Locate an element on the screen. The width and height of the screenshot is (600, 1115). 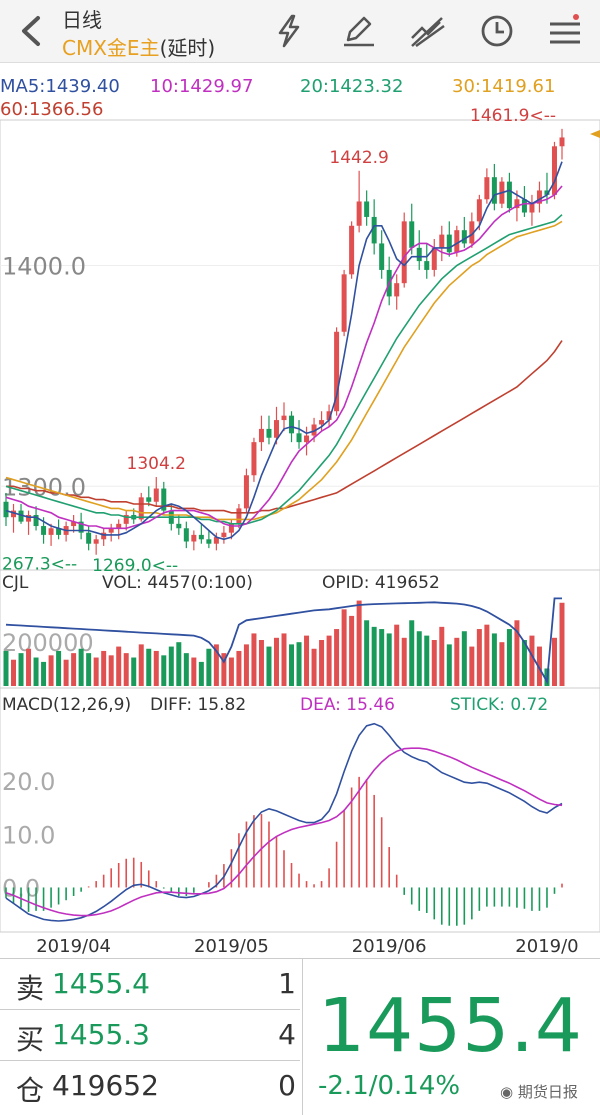
symbol-name: CMX金E主 is located at coordinates (111, 48).